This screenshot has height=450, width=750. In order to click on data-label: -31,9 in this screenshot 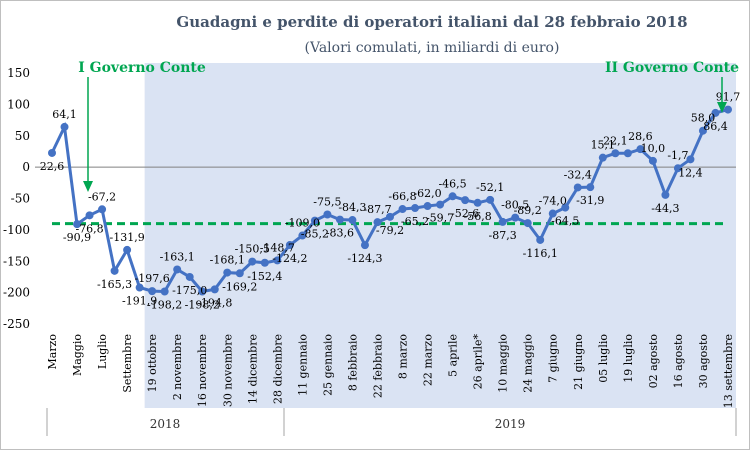, I will do `click(590, 200)`.